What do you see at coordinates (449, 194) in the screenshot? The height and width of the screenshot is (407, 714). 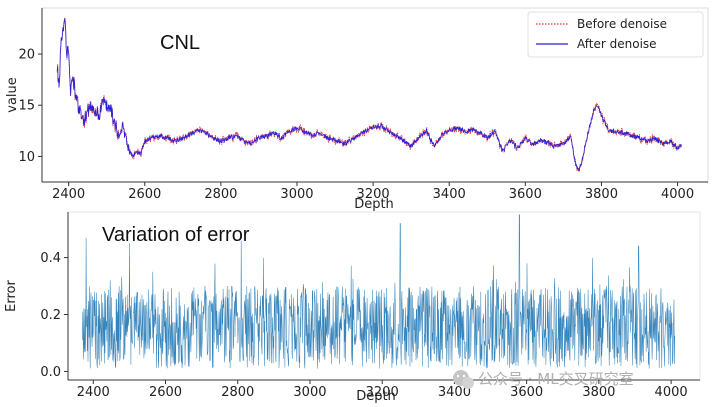 I see `cnl-x-tick-label: 3400` at bounding box center [449, 194].